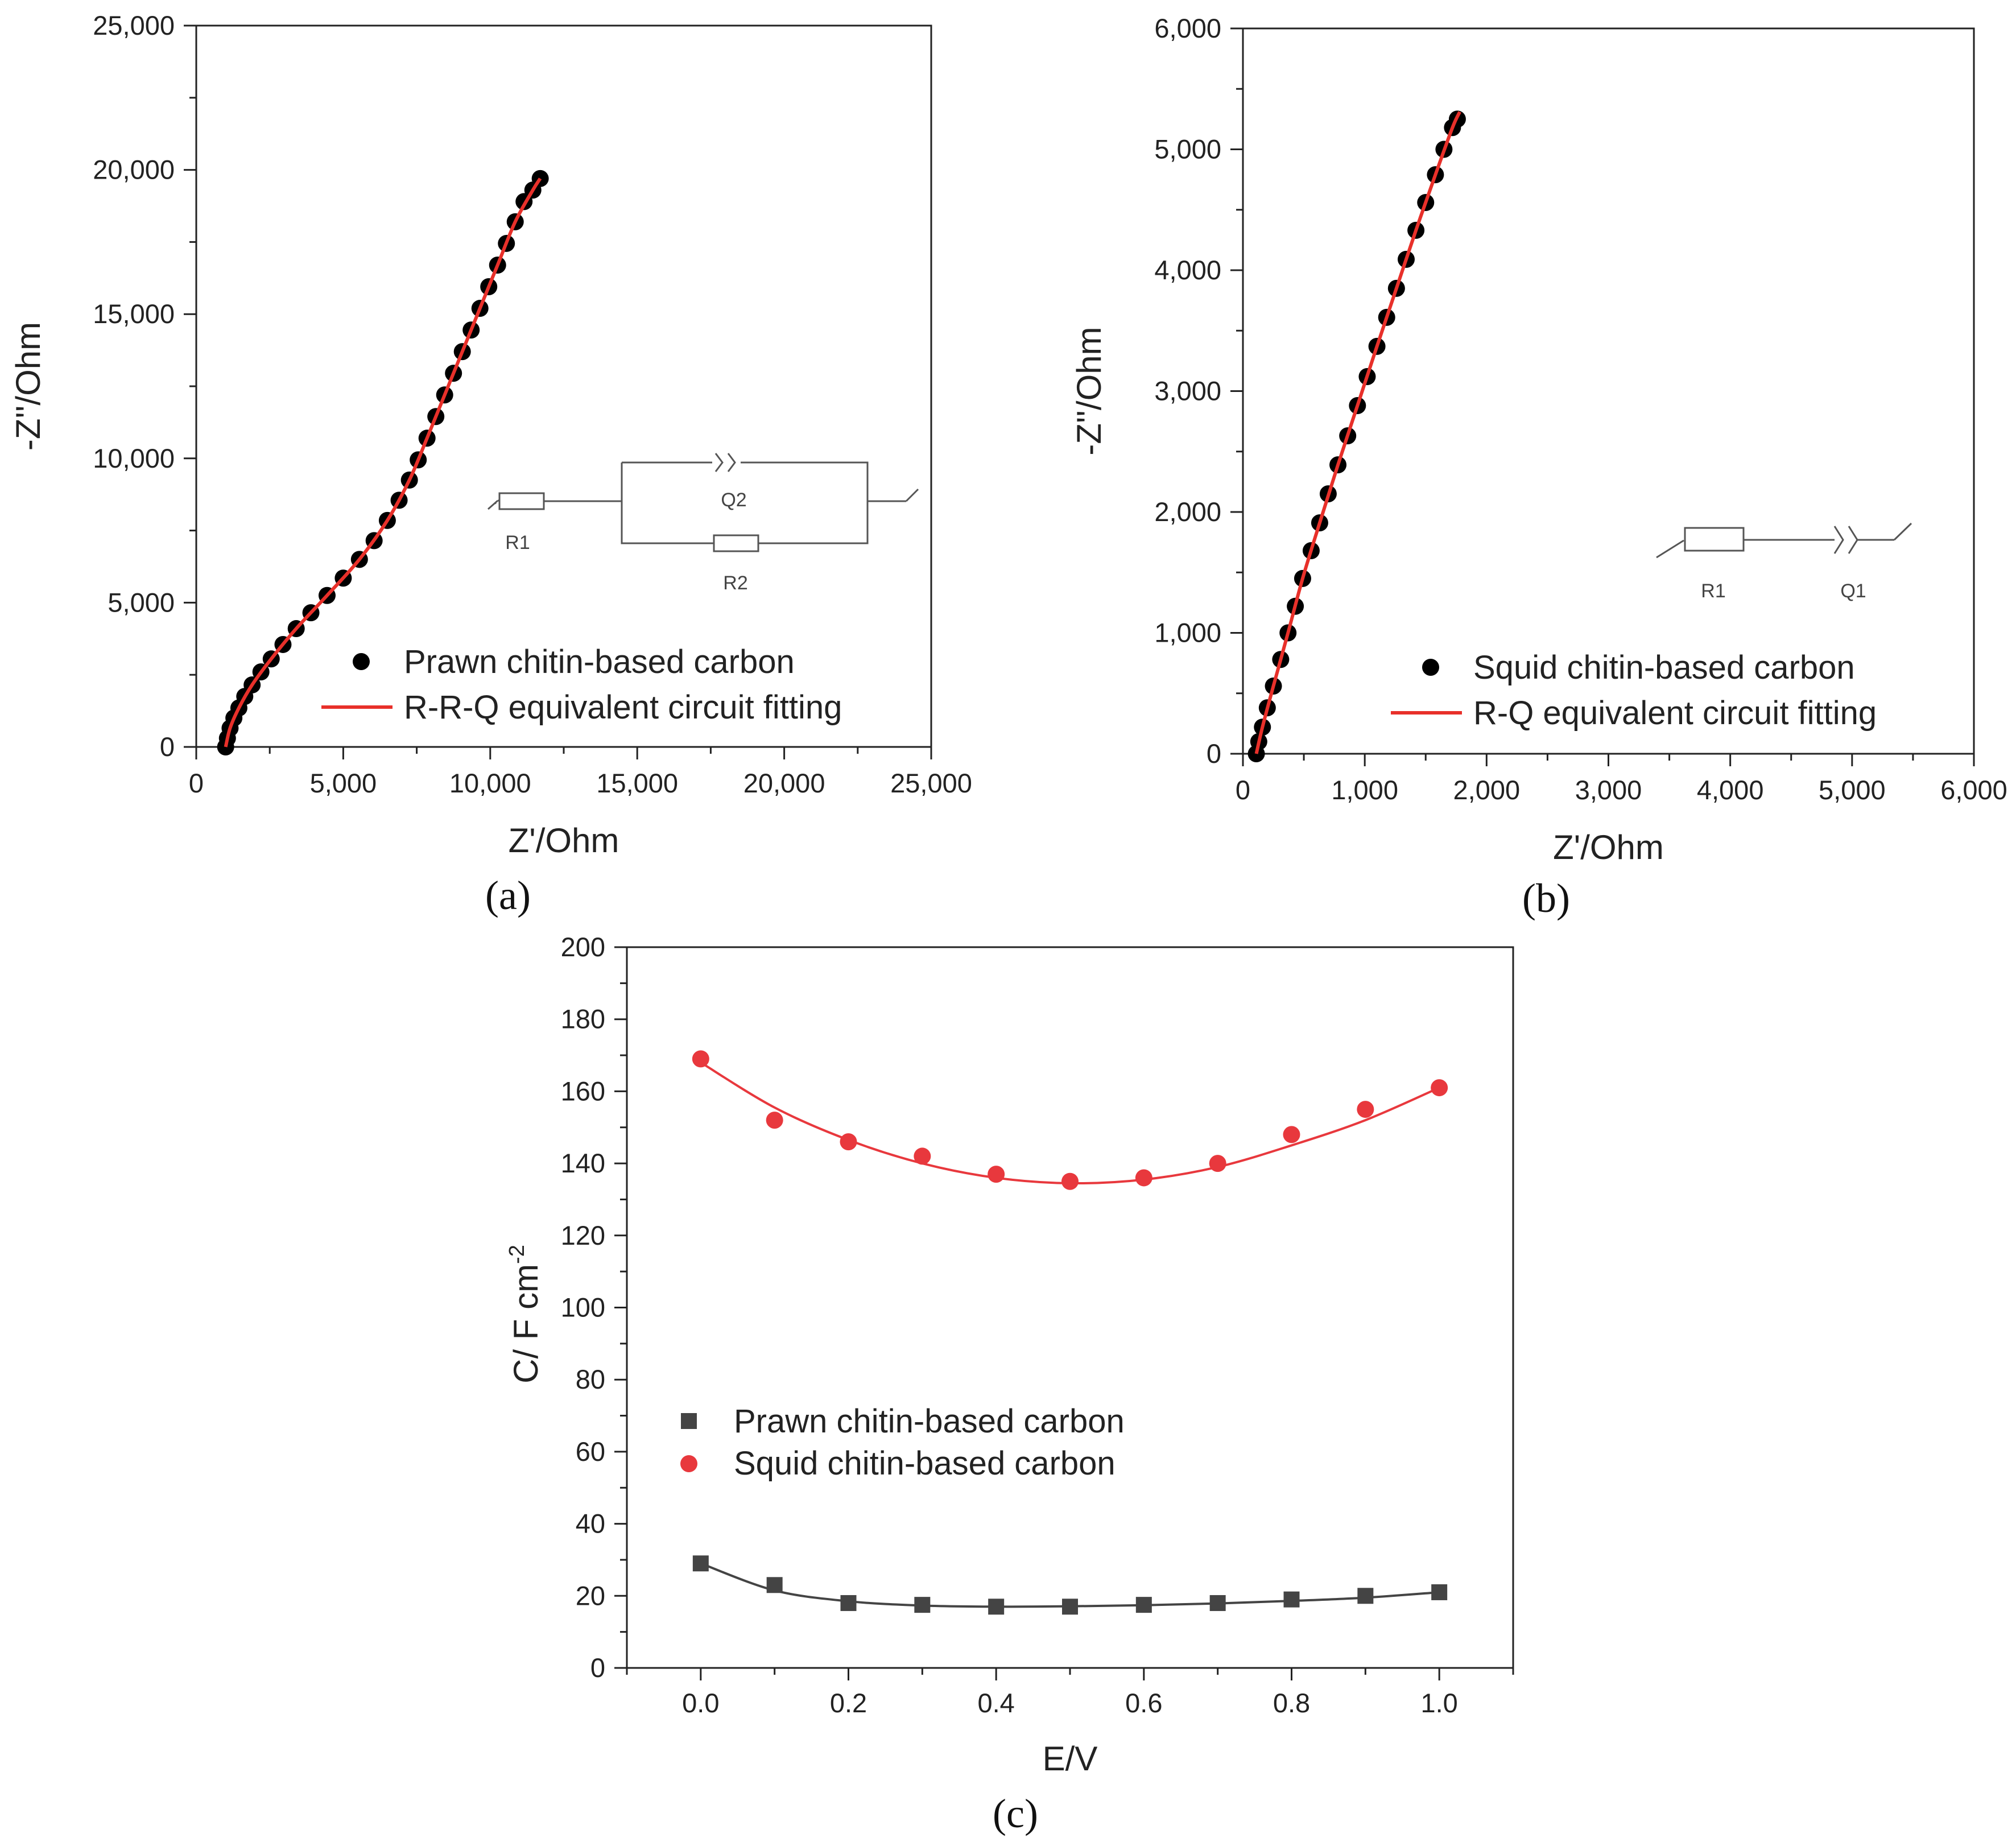 Image resolution: width=2016 pixels, height=1842 pixels. What do you see at coordinates (343, 783) in the screenshot?
I see `x-tick-label: 5,000` at bounding box center [343, 783].